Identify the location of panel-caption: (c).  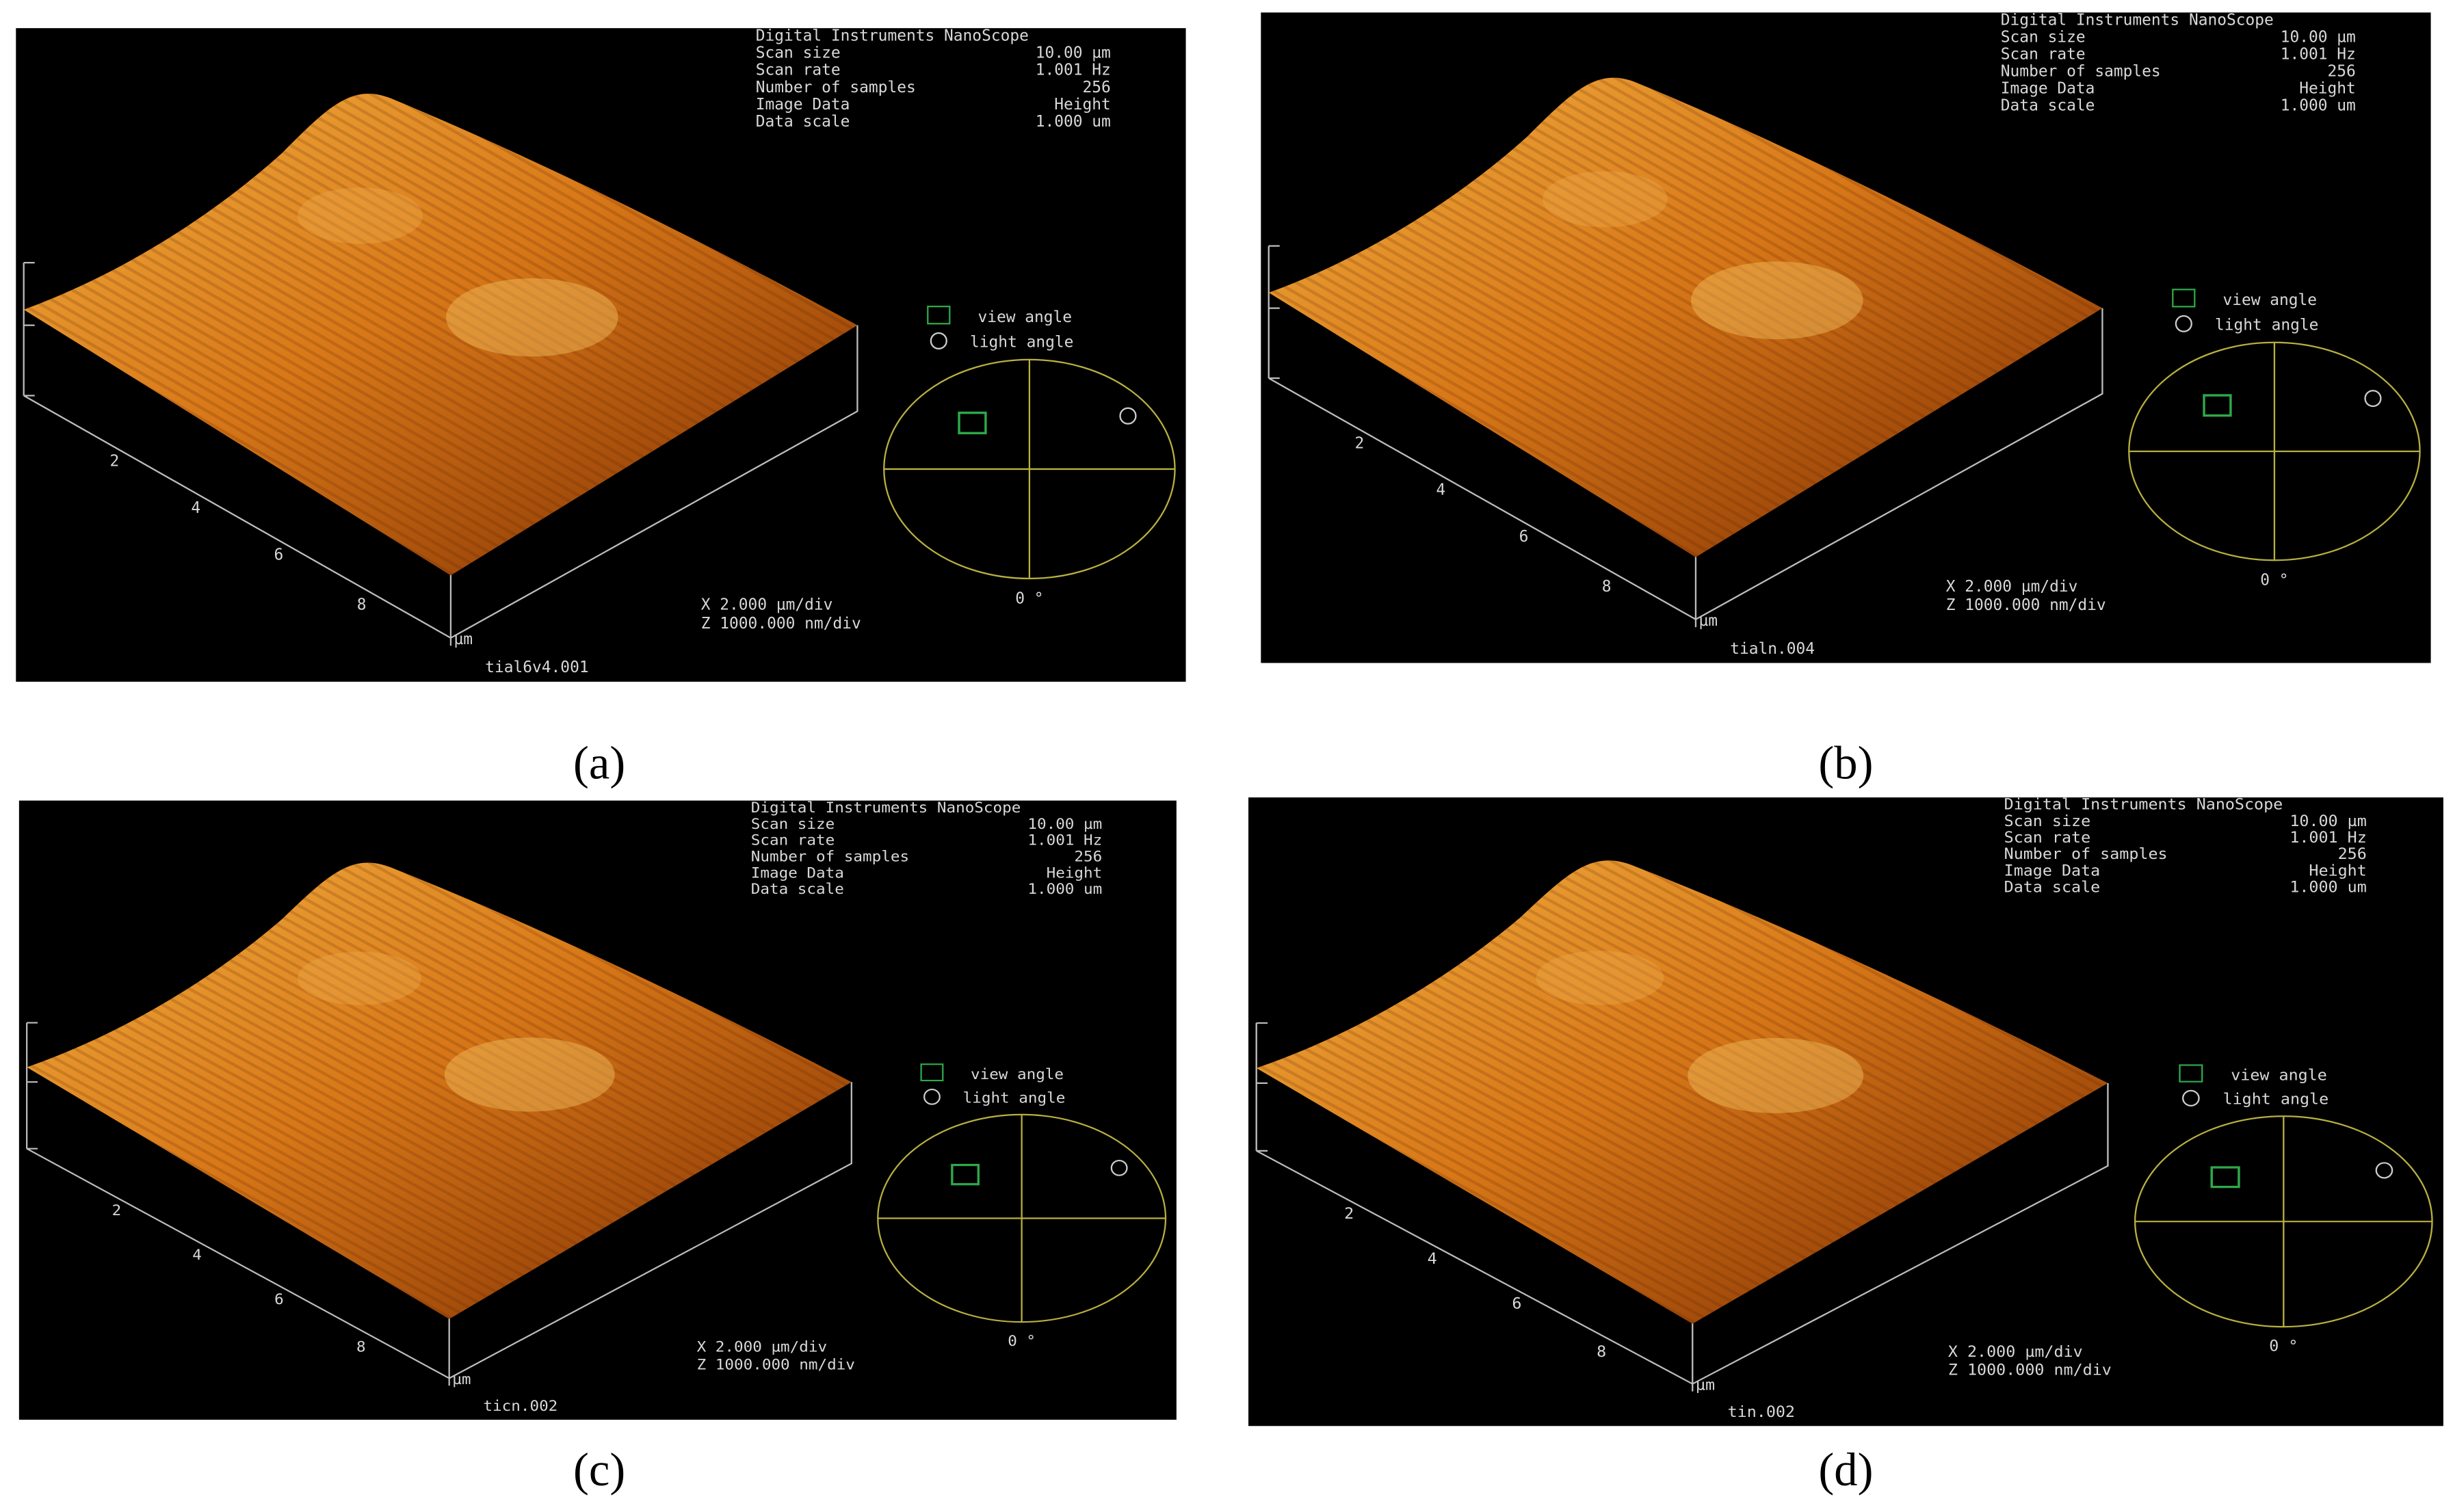
(599, 1470).